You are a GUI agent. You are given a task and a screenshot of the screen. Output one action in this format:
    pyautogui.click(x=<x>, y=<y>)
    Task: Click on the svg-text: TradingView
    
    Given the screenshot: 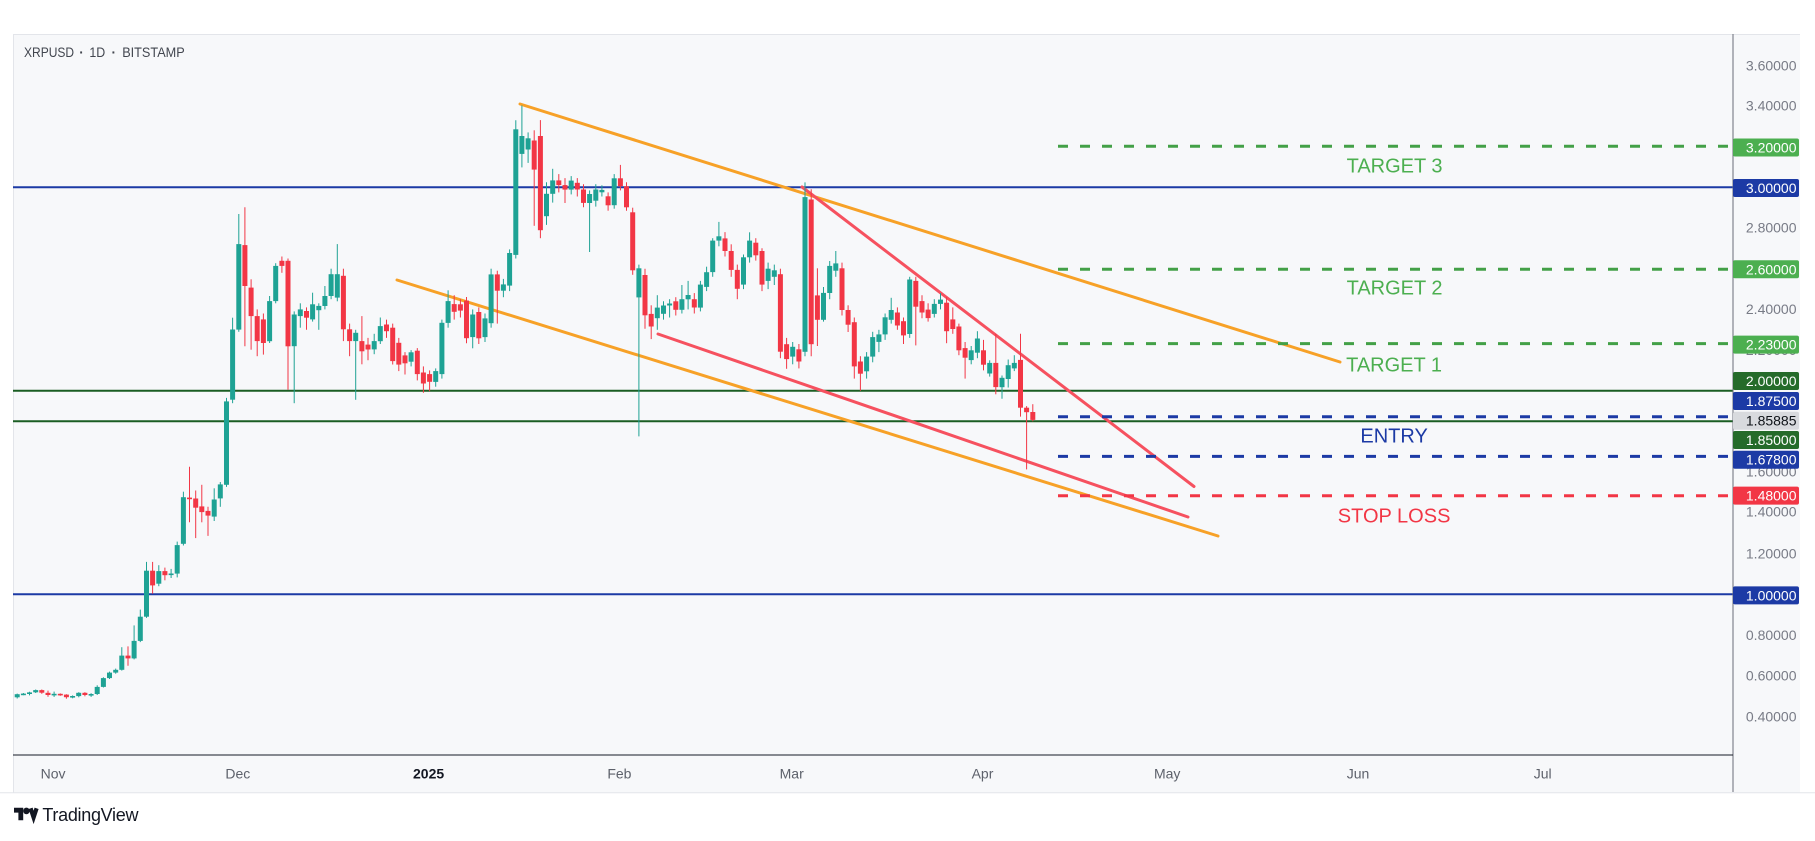 What is the action you would take?
    pyautogui.click(x=90, y=815)
    